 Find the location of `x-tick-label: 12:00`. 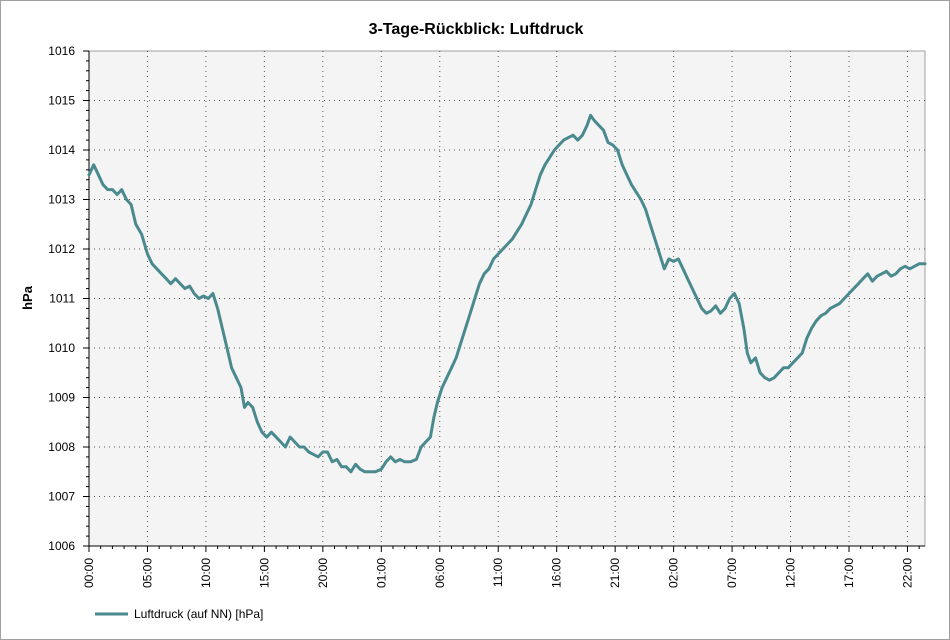

x-tick-label: 12:00 is located at coordinates (791, 573).